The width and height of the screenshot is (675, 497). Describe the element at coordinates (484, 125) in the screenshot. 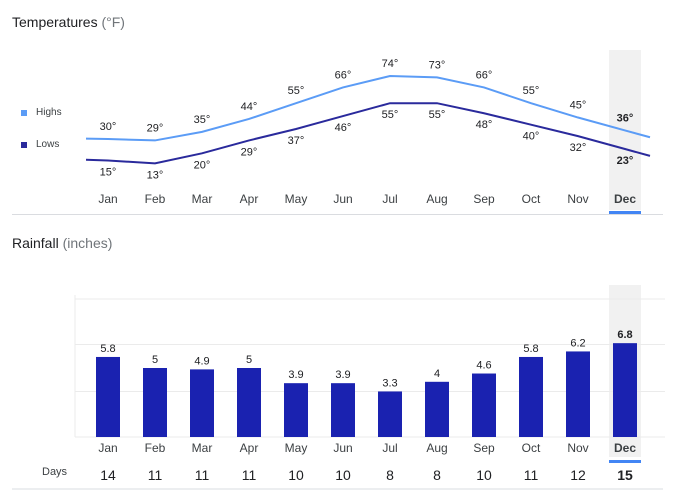

I see `low-temp-label: 48°` at that location.